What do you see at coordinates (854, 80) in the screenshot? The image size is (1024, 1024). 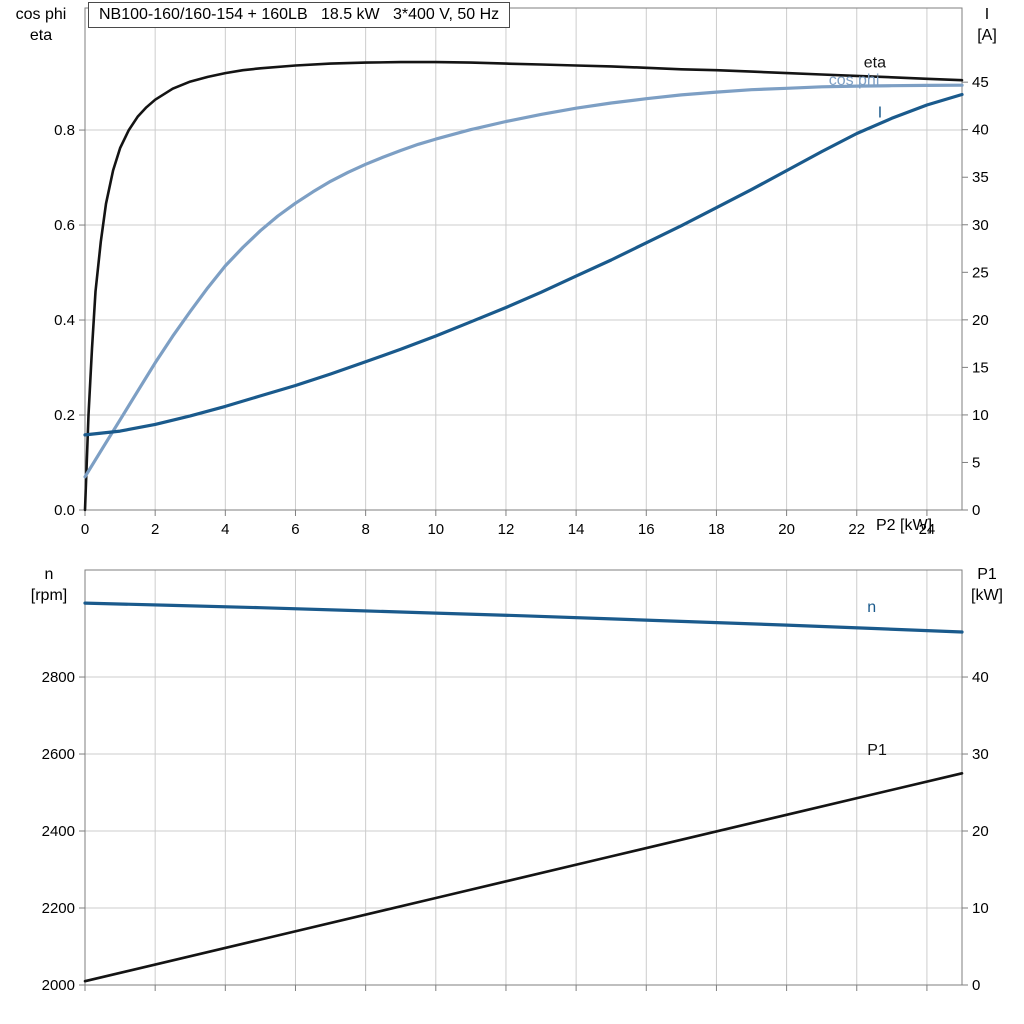 I see `curve-label-cos-phi: cos phi` at bounding box center [854, 80].